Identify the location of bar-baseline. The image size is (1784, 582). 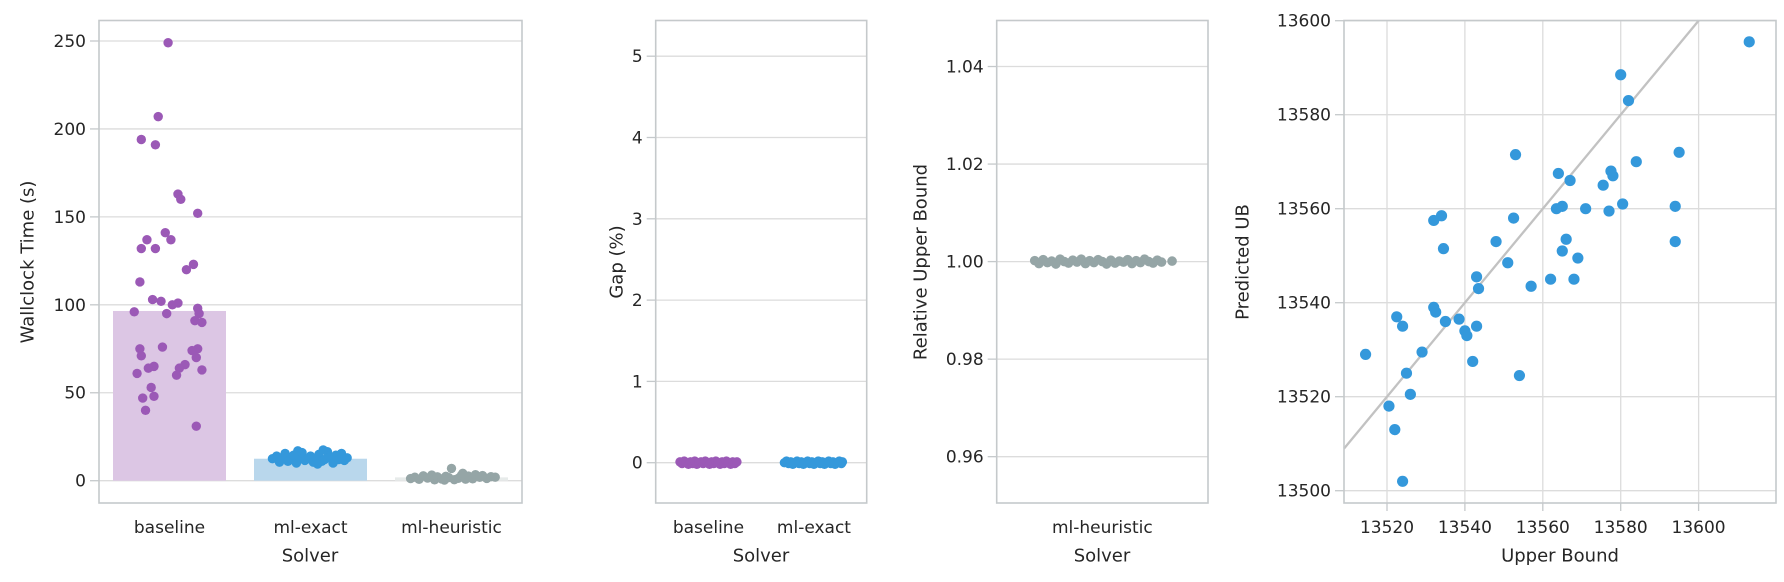
(169, 395).